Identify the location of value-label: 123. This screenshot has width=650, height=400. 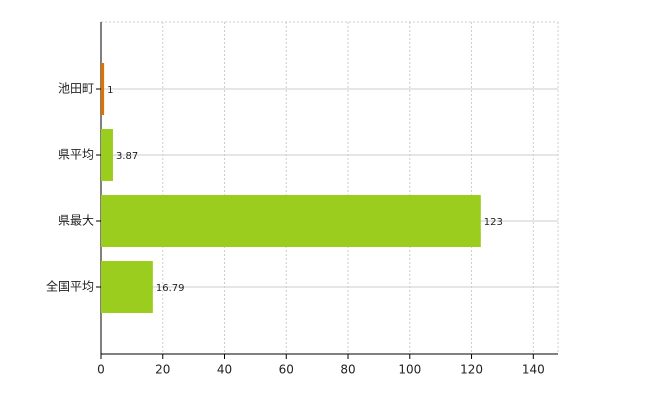
(493, 222).